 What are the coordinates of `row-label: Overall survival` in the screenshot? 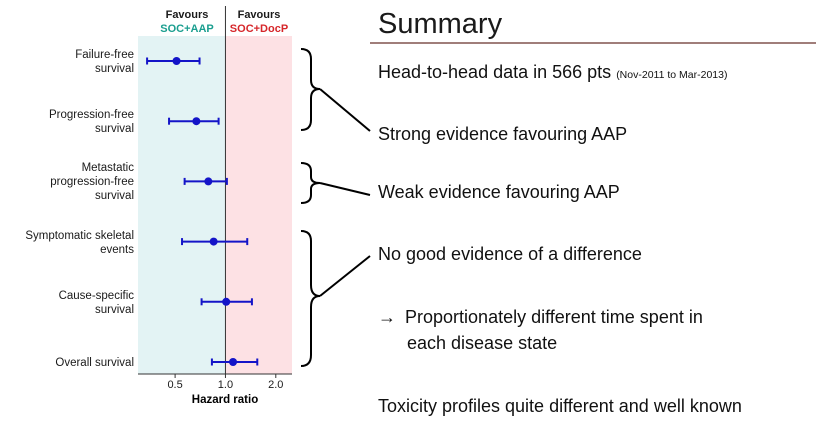 It's located at (69, 363).